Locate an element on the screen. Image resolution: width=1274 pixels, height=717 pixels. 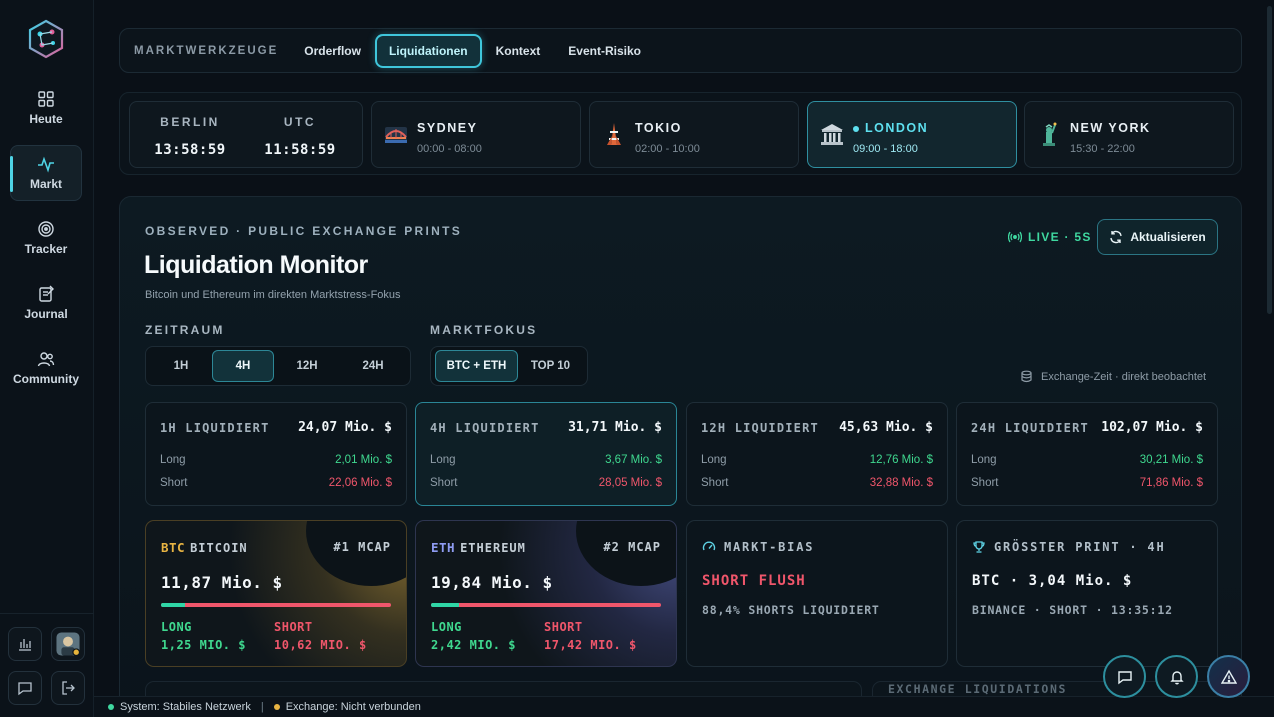
long-label: LONG is located at coordinates (446, 627).